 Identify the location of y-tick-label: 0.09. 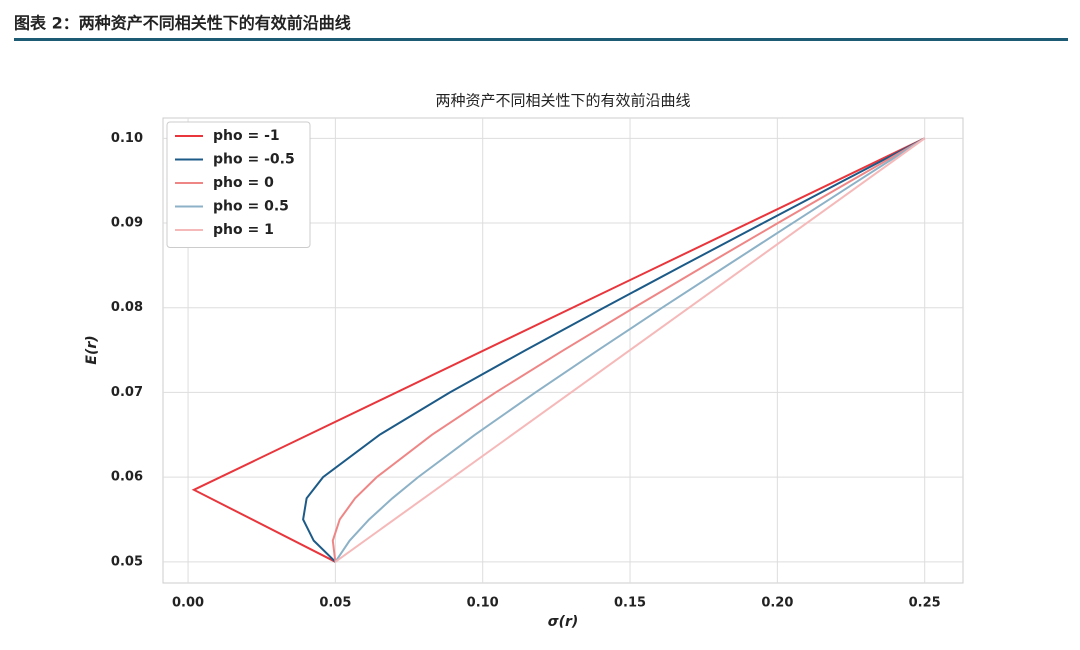
(127, 223).